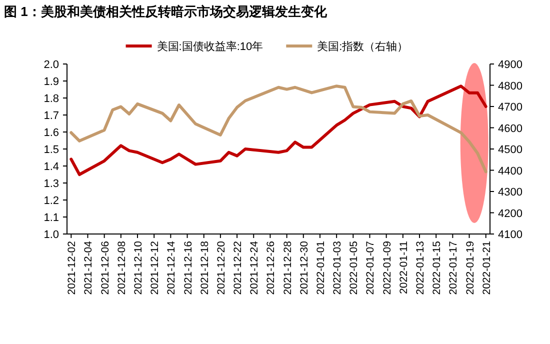 Image resolution: width=550 pixels, height=344 pixels. Describe the element at coordinates (404, 267) in the screenshot. I see `x-tick-label: 2022-01-11` at that location.